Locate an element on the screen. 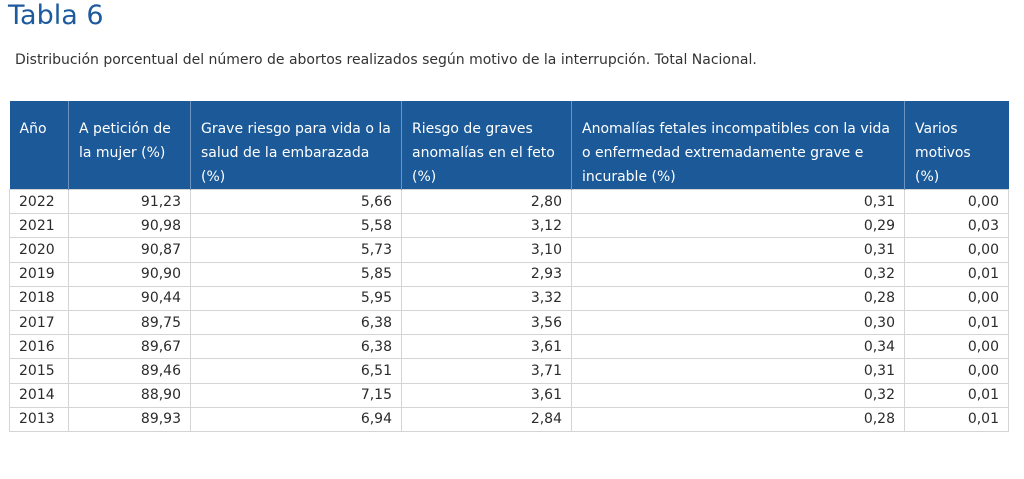 This screenshot has width=1024, height=479. cell-at-request: 89,75 is located at coordinates (129, 322).